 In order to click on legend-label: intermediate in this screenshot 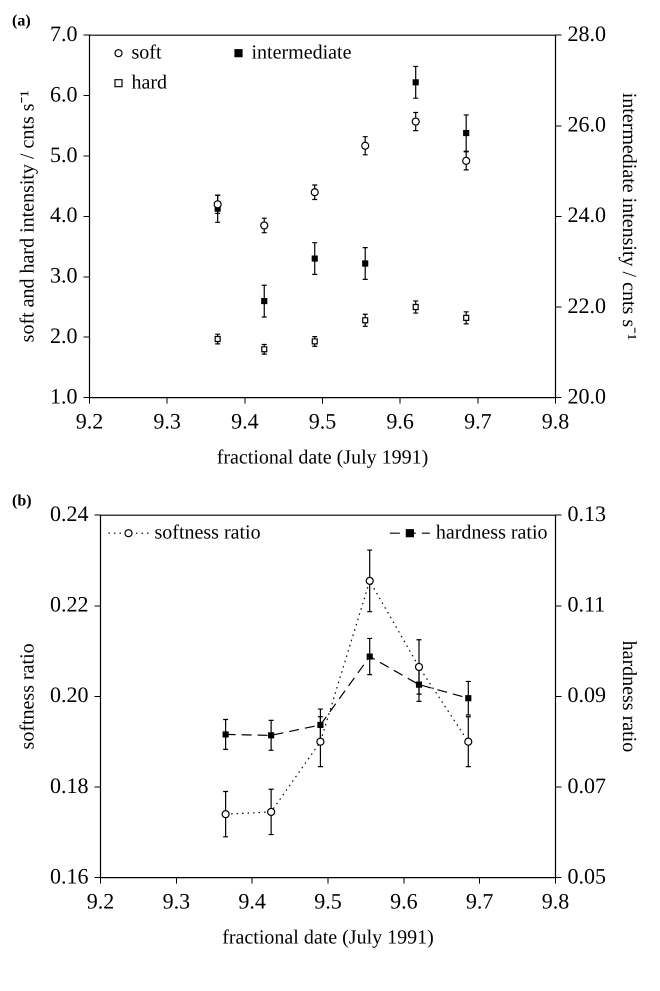, I will do `click(302, 52)`.